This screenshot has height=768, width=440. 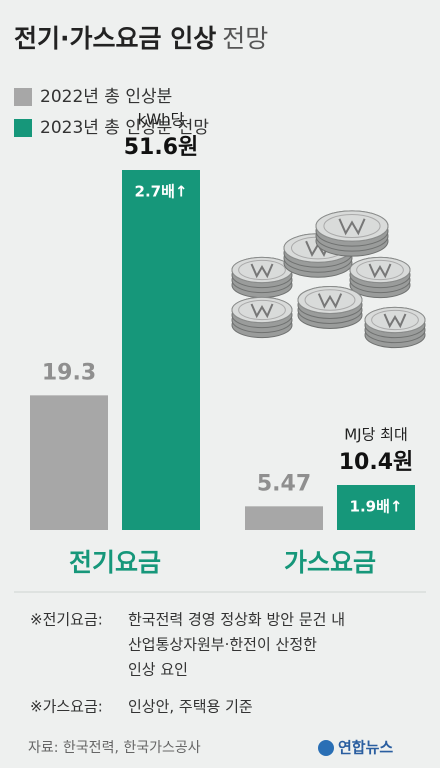 I want to click on ratio-label: 2.7배↑, so click(x=161, y=192).